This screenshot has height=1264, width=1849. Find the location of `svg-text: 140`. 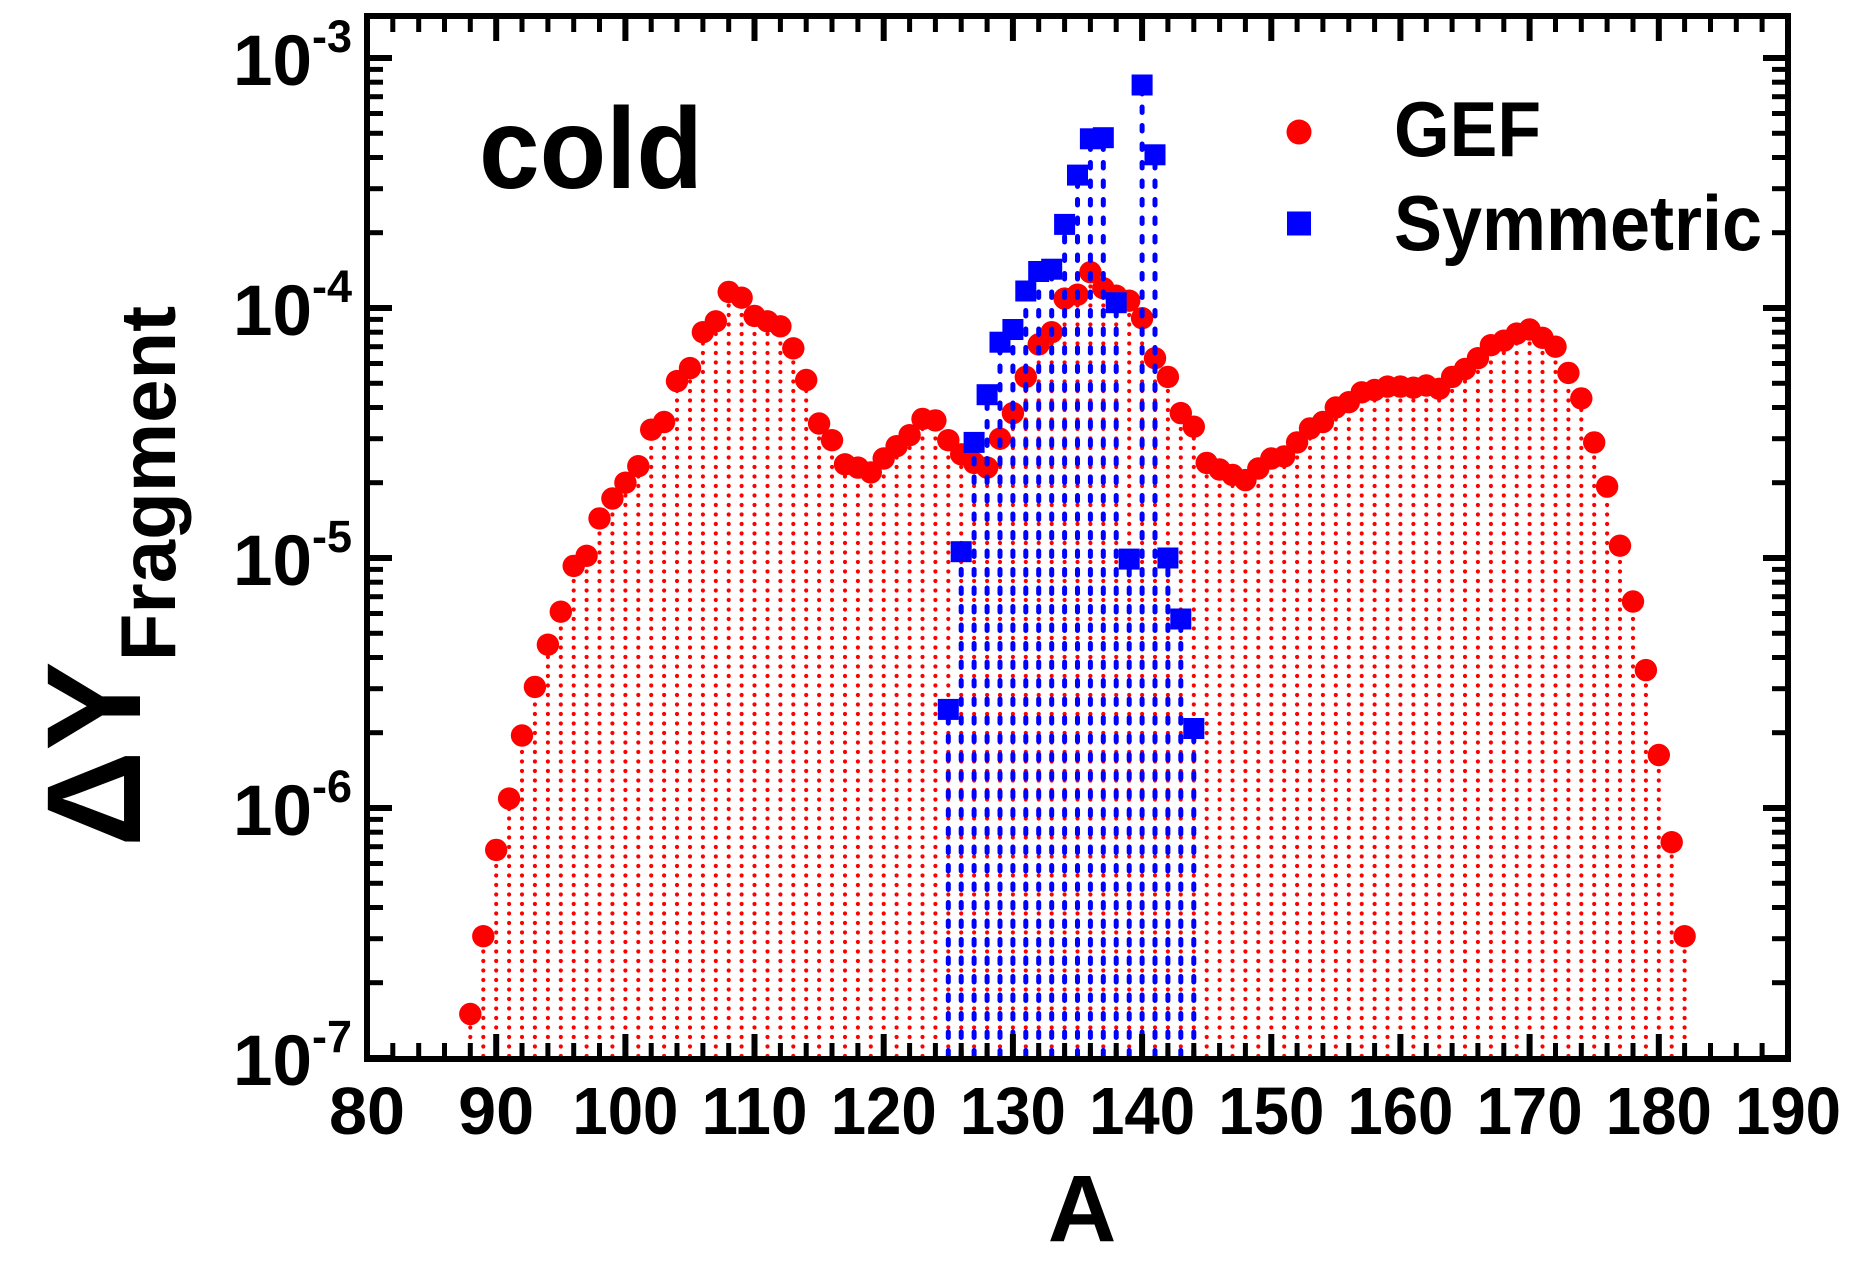

svg-text: 140 is located at coordinates (1142, 1111).